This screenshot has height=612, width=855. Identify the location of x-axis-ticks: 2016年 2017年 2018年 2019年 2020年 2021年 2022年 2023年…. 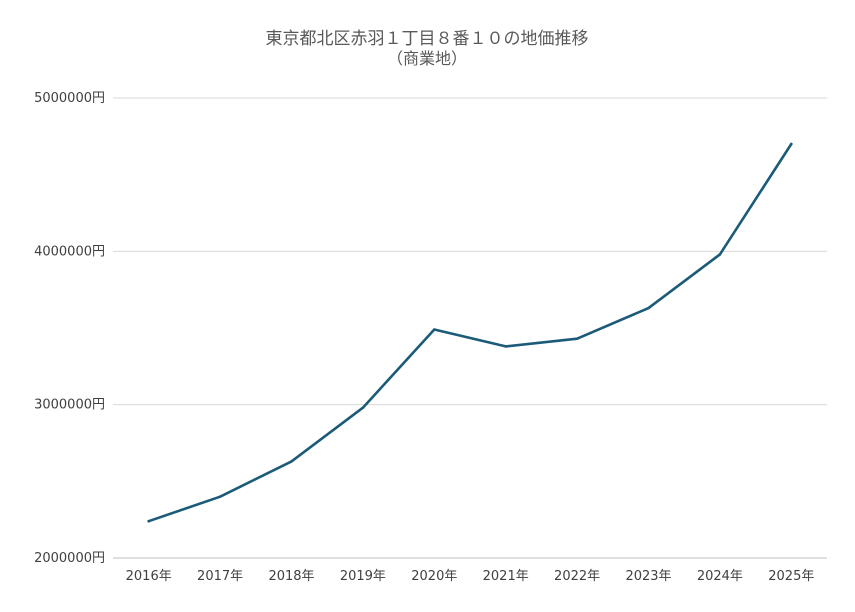
(470, 576).